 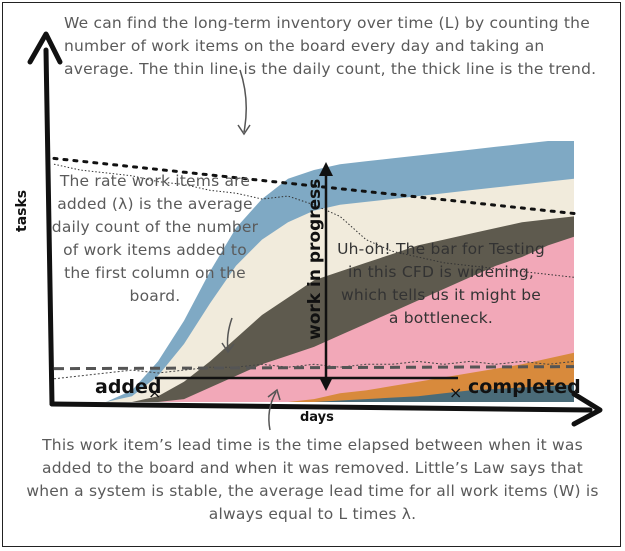 What do you see at coordinates (45, 48) in the screenshot?
I see `y-axis-arrowhead` at bounding box center [45, 48].